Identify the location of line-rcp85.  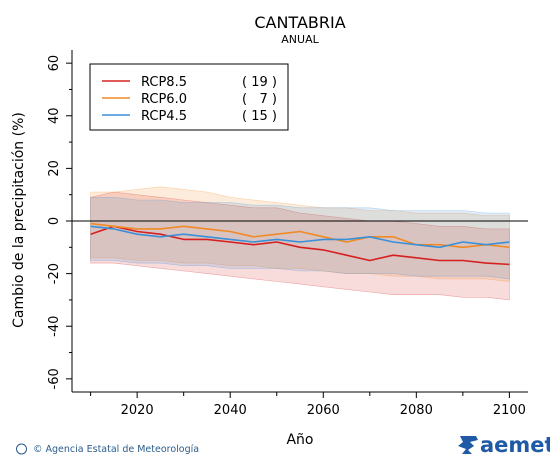
(300, 245).